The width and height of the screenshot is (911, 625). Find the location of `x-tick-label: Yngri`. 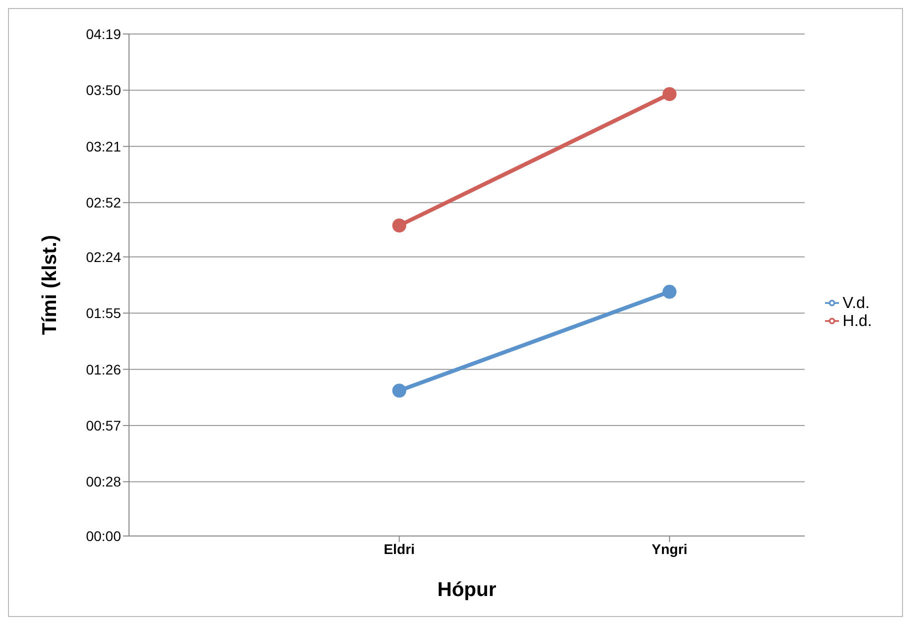

x-tick-label: Yngri is located at coordinates (670, 548).